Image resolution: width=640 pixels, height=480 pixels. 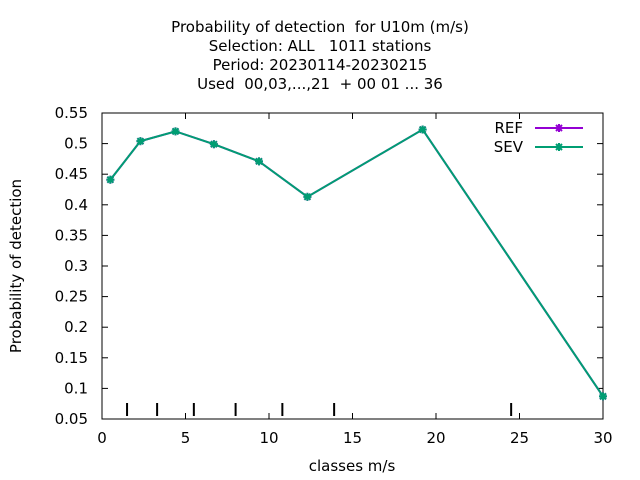 What do you see at coordinates (320, 65) in the screenshot?
I see `chart-title-line-3: Period: 20230114-20230215` at bounding box center [320, 65].